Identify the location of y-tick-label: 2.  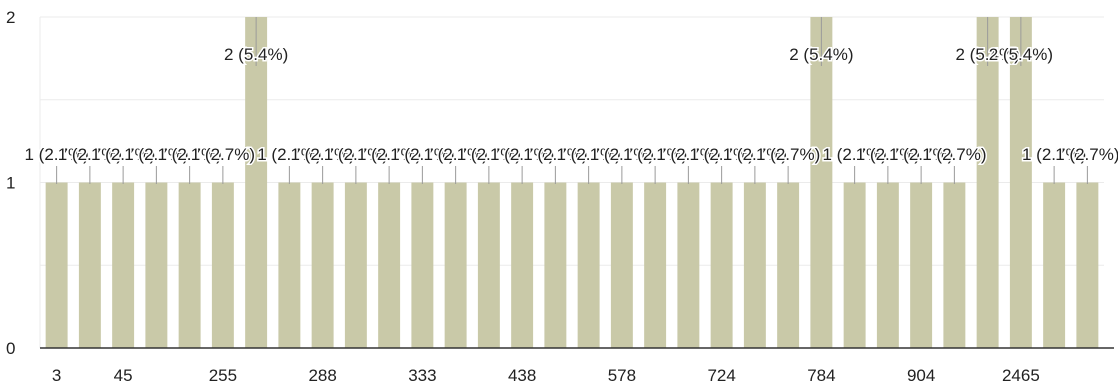
(10, 17).